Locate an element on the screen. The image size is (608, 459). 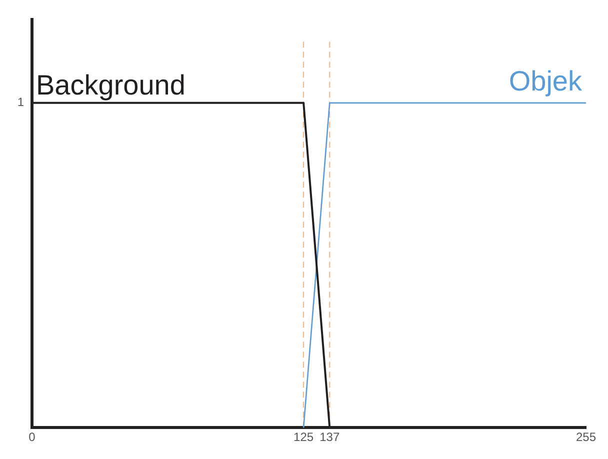
series-label: Objek is located at coordinates (545, 81).